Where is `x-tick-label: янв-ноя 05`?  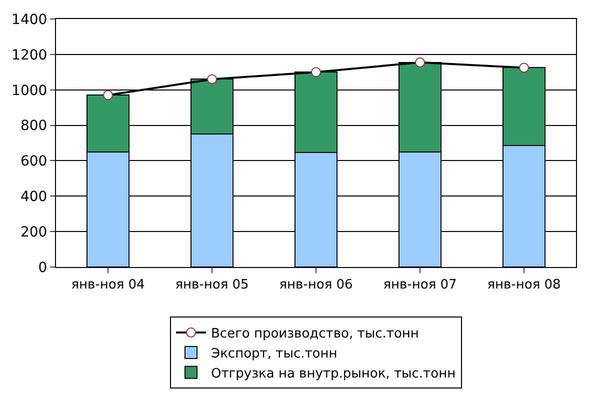 x-tick-label: янв-ноя 05 is located at coordinates (212, 285).